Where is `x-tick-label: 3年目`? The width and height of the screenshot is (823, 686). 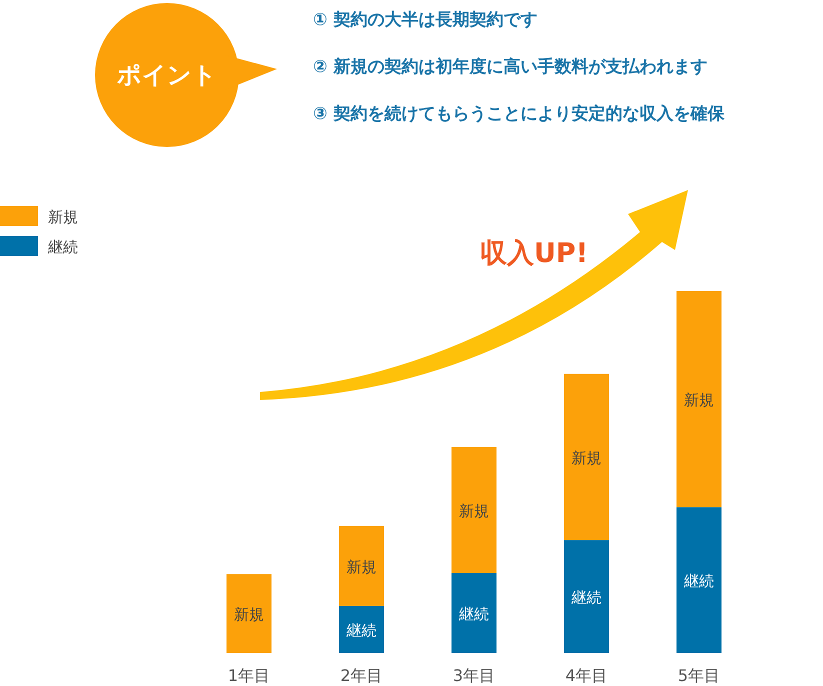
x-tick-label: 3年目 is located at coordinates (474, 675).